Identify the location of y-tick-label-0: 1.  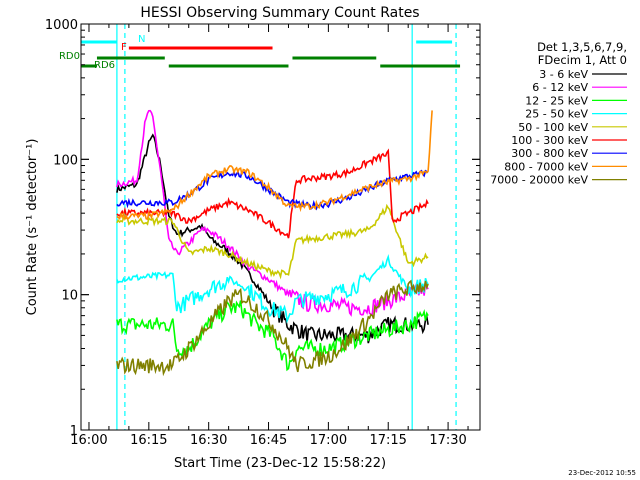
(74, 431).